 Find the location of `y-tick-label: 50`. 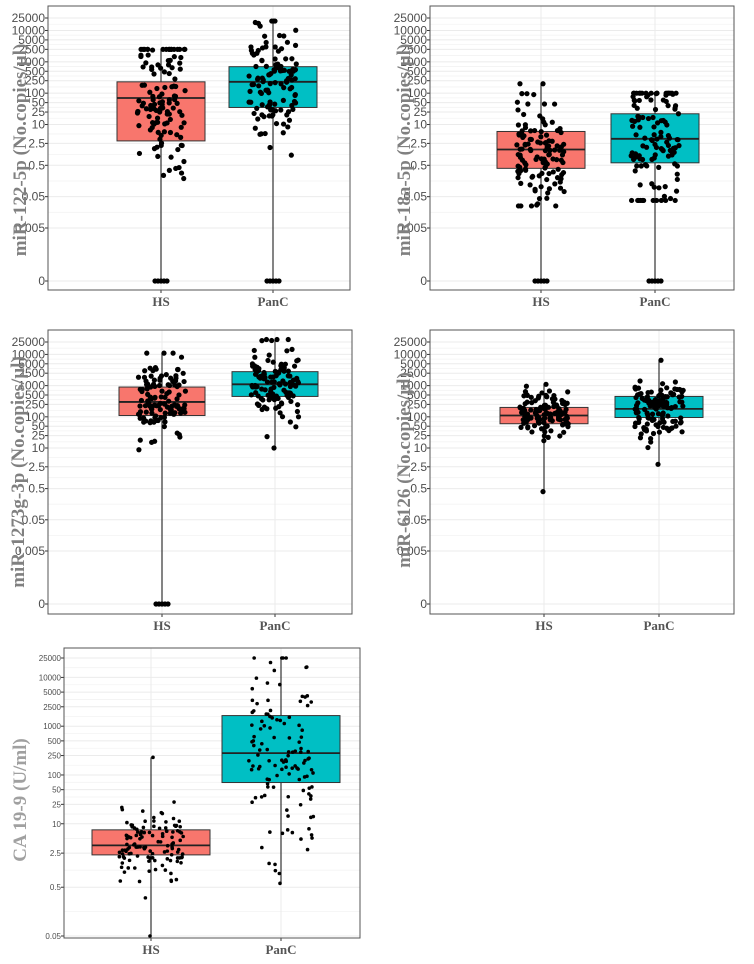

y-tick-label: 50 is located at coordinates (56, 790).